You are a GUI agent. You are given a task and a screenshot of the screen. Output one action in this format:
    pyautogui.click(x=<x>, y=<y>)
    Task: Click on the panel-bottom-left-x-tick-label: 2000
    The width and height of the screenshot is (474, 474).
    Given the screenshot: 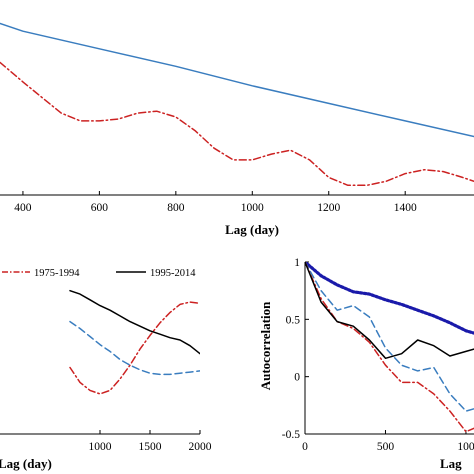 What is the action you would take?
    pyautogui.click(x=200, y=447)
    